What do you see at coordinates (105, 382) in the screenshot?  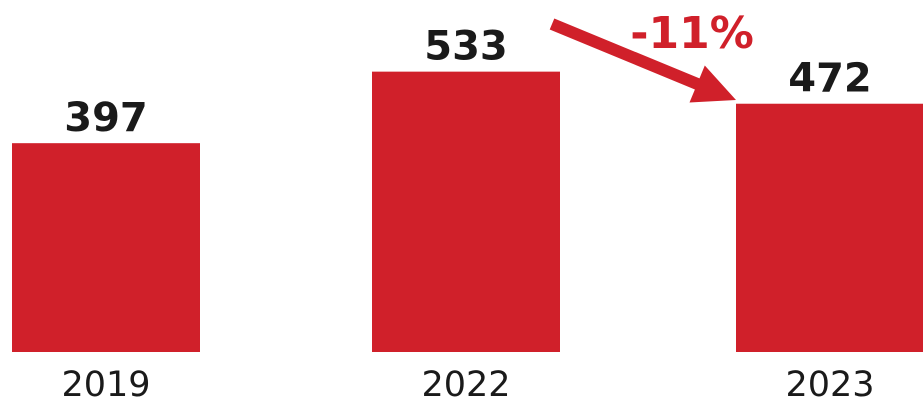 I see `category-label-2019: 2019` at bounding box center [105, 382].